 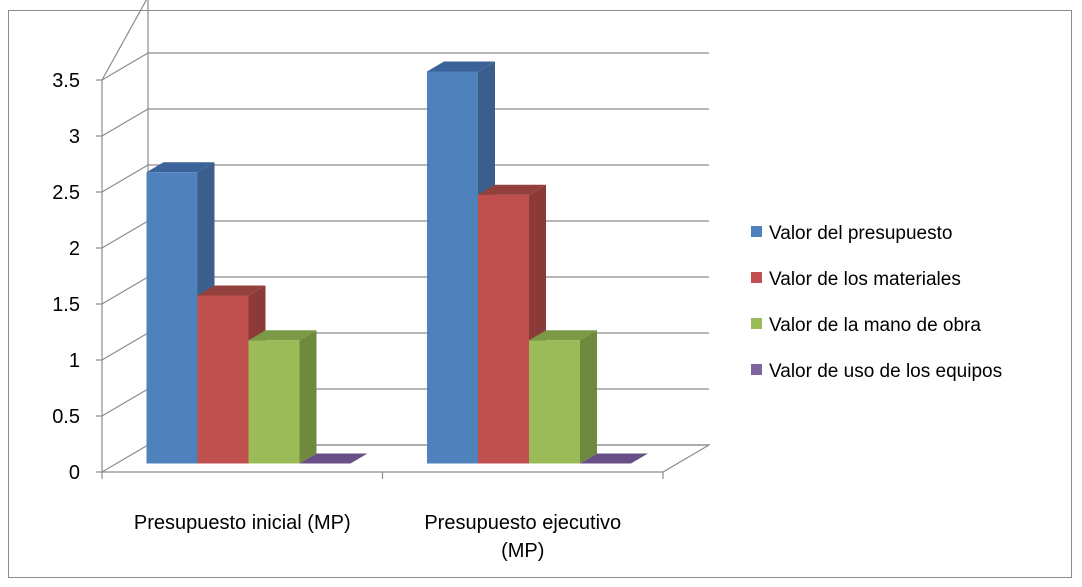 I want to click on y-tick-labels: 0 0.5 1 1.5 2 2.5 3 3.5, so click(x=66, y=277).